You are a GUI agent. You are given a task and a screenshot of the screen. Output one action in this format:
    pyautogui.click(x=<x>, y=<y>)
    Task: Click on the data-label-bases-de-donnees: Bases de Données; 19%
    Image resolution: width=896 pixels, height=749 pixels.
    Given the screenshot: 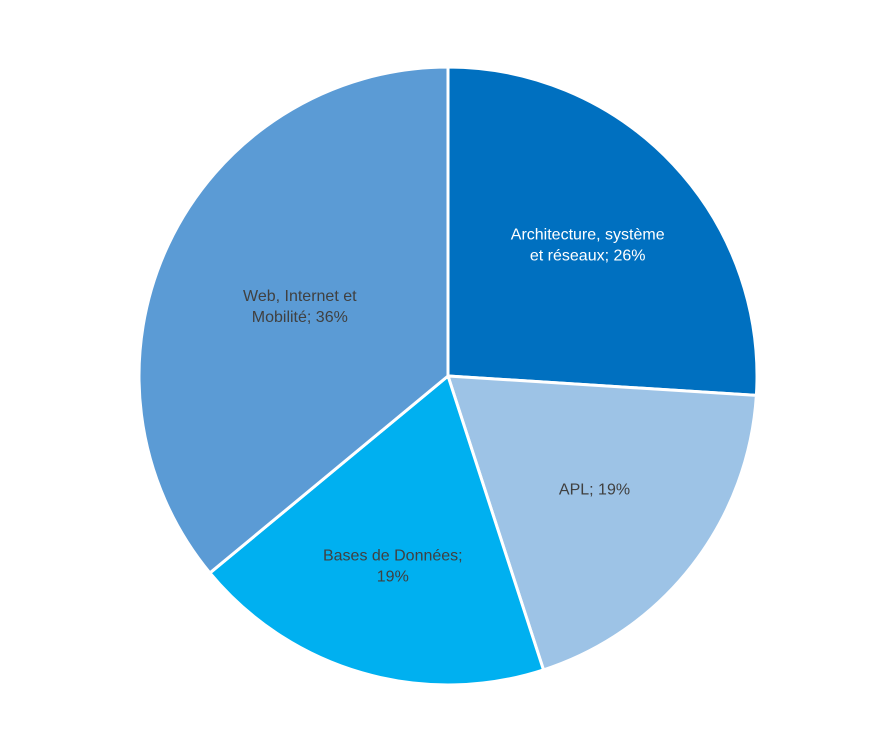 What is the action you would take?
    pyautogui.click(x=393, y=566)
    